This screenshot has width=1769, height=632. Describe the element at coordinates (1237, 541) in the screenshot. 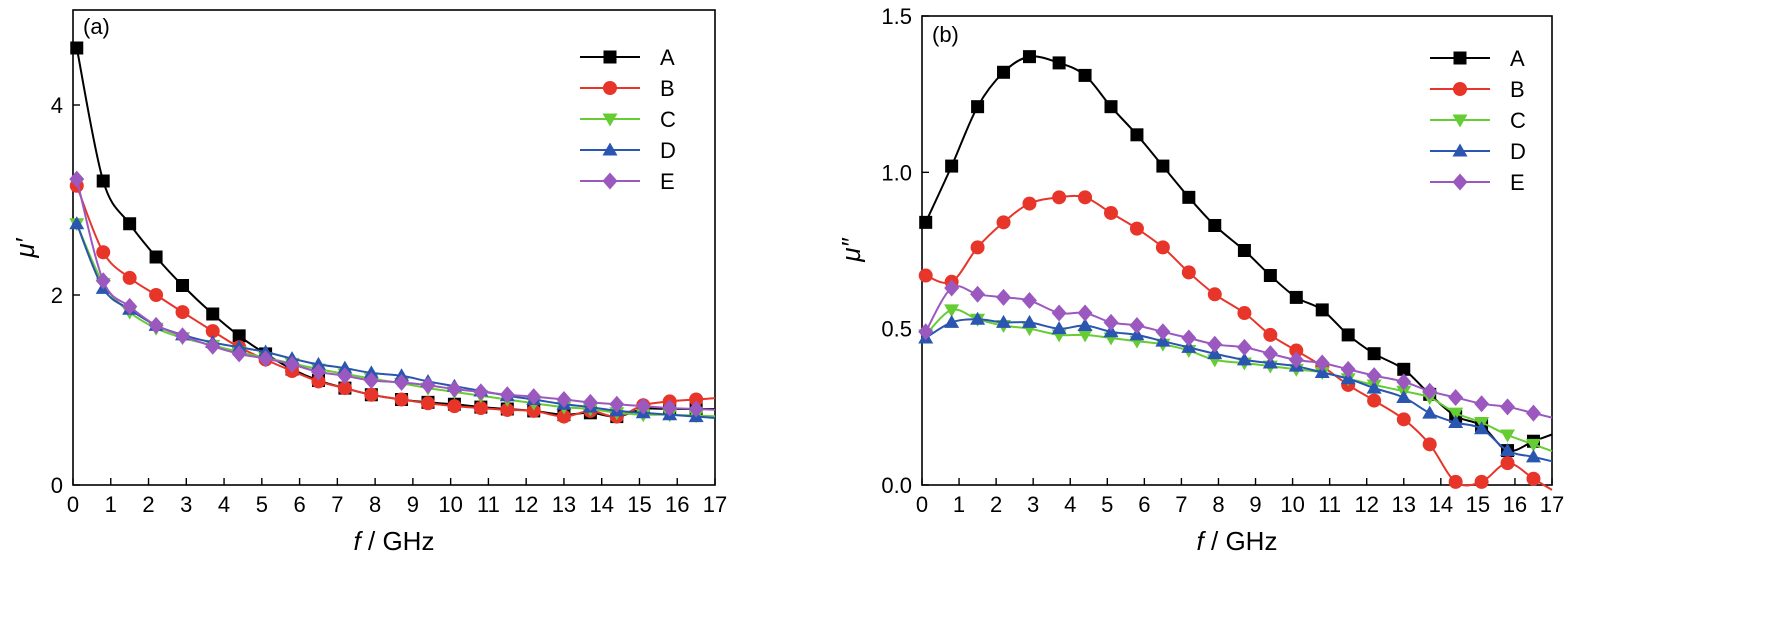

I see `x-axis-label-b: f / GHz` at that location.